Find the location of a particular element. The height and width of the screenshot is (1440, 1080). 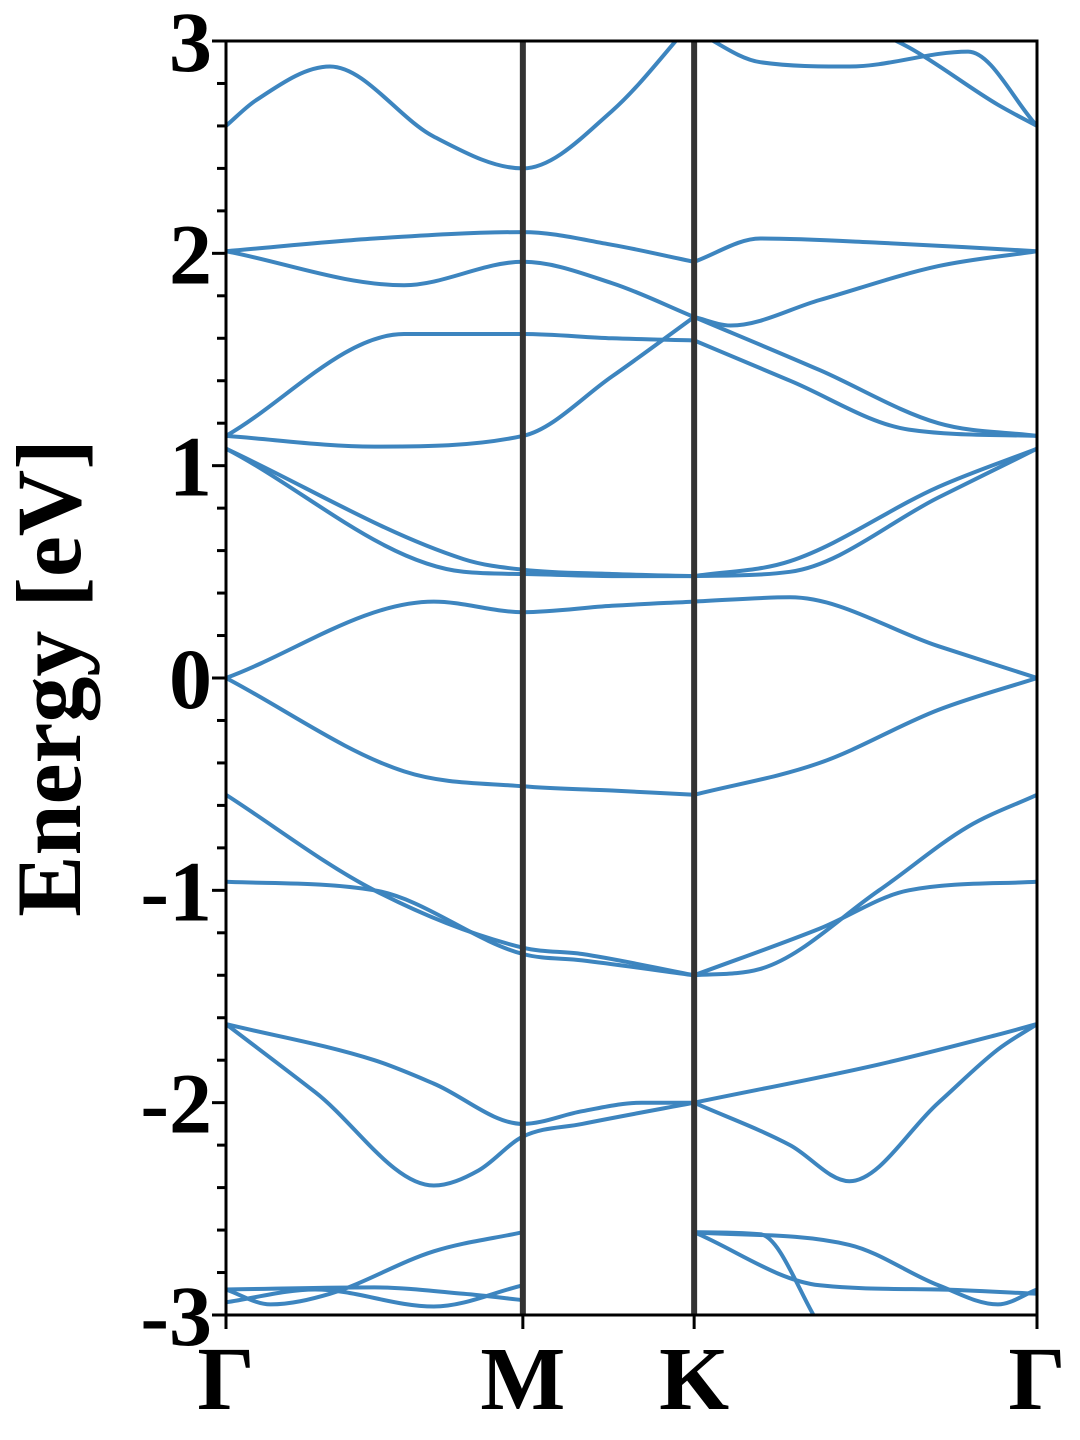

y-tick-label: 0 is located at coordinates (190, 679).